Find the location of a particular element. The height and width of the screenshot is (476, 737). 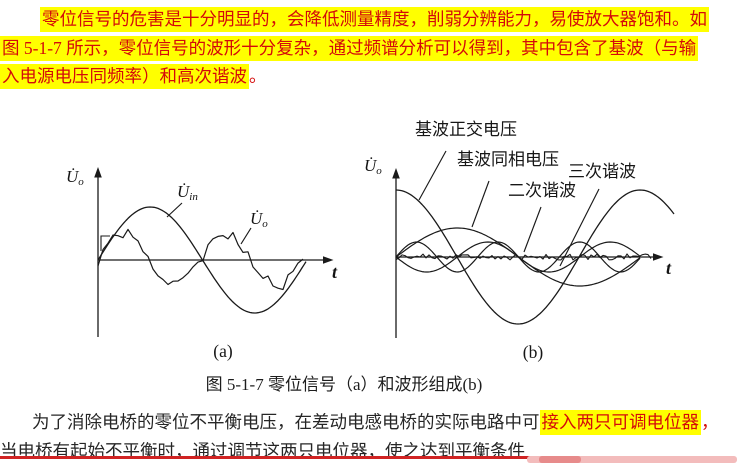

b-leader-second-harmonic is located at coordinates (532, 229).